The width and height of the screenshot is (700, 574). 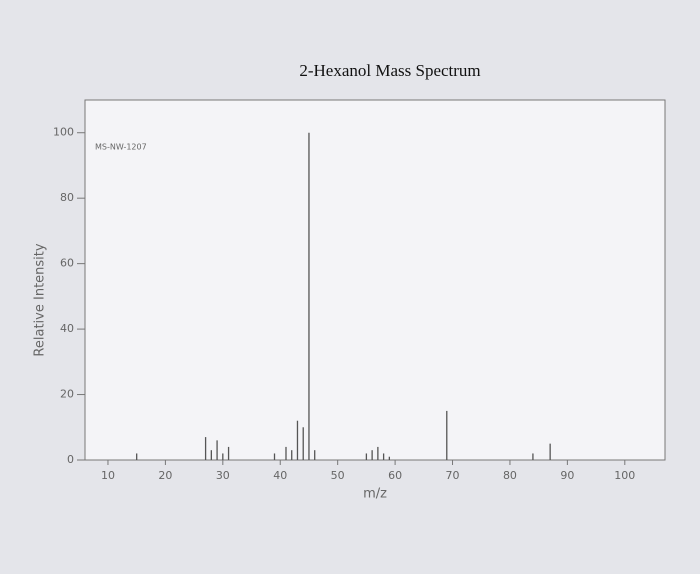 What do you see at coordinates (67, 328) in the screenshot?
I see `y-tick-label: 40` at bounding box center [67, 328].